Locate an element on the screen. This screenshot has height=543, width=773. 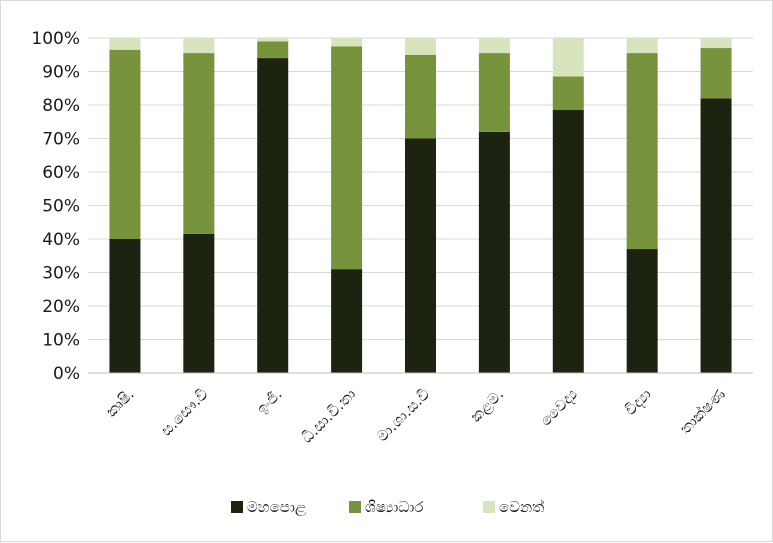
y-tick-label: 80% is located at coordinates (61, 106).